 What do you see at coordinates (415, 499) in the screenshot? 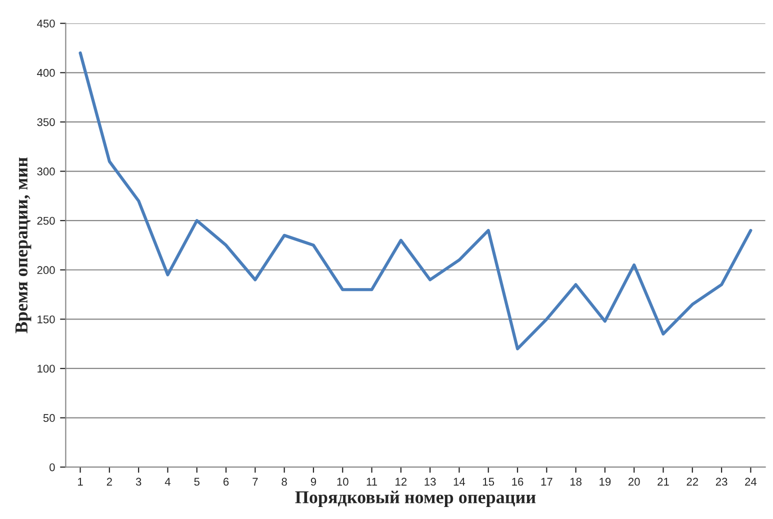
I see `x-axis-title: Порядковый номер операции` at bounding box center [415, 499].